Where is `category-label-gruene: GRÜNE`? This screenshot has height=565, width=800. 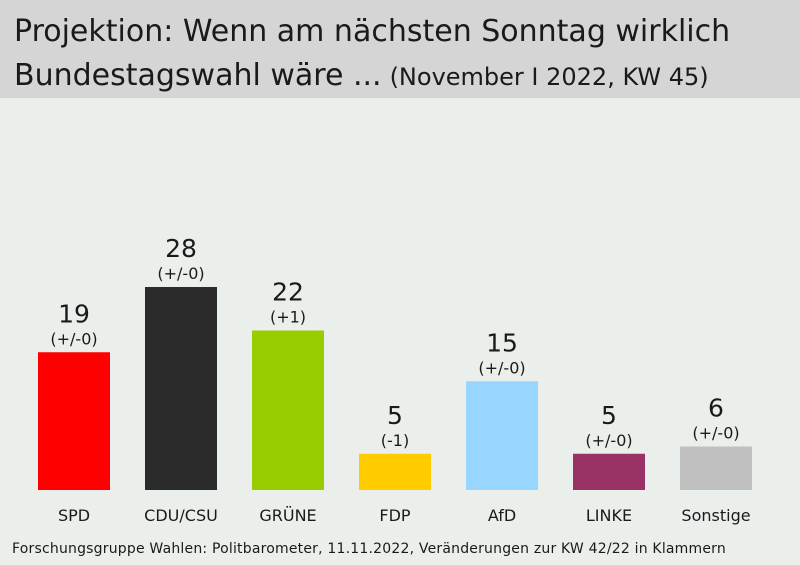 category-label-gruene: GRÜNE is located at coordinates (287, 515).